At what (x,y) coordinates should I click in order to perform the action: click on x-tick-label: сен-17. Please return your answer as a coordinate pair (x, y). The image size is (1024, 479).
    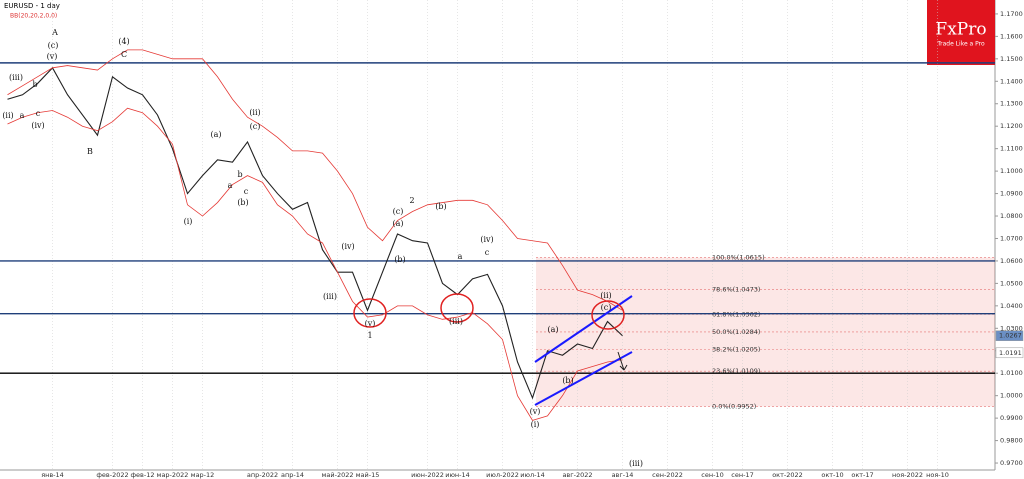
    Looking at the image, I should click on (742, 475).